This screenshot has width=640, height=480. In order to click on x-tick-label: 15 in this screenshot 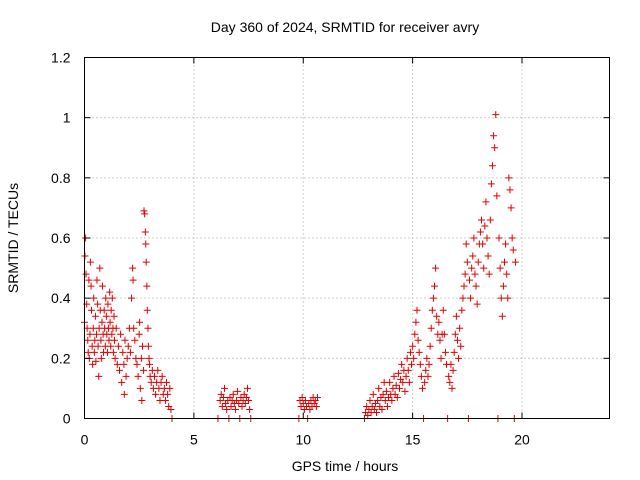, I will do `click(413, 440)`.